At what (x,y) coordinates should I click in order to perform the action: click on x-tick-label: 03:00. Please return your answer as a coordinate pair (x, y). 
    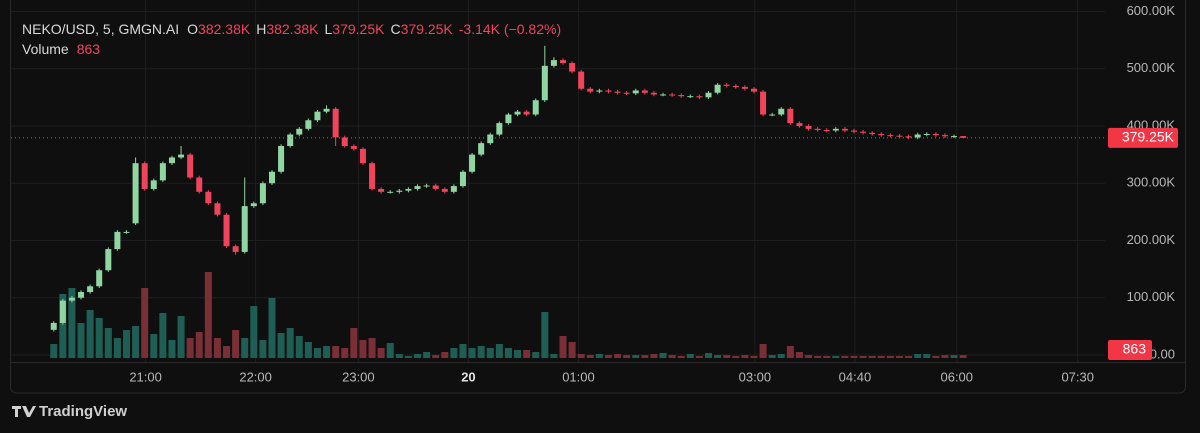
    Looking at the image, I should click on (755, 376).